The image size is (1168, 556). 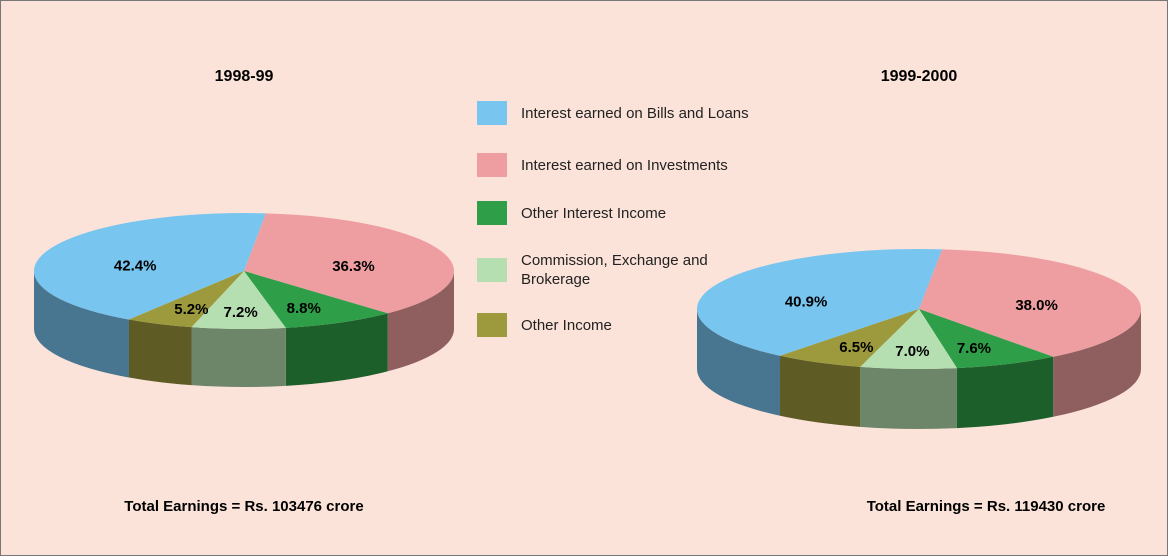 What do you see at coordinates (241, 312) in the screenshot?
I see `data-label: 7.2%` at bounding box center [241, 312].